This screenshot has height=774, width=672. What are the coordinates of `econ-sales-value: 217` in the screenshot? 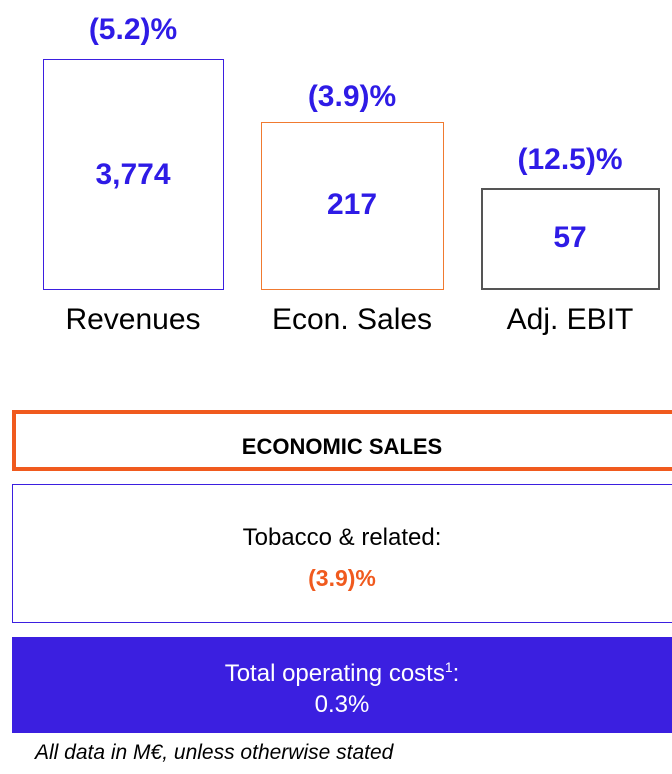 It's located at (352, 204).